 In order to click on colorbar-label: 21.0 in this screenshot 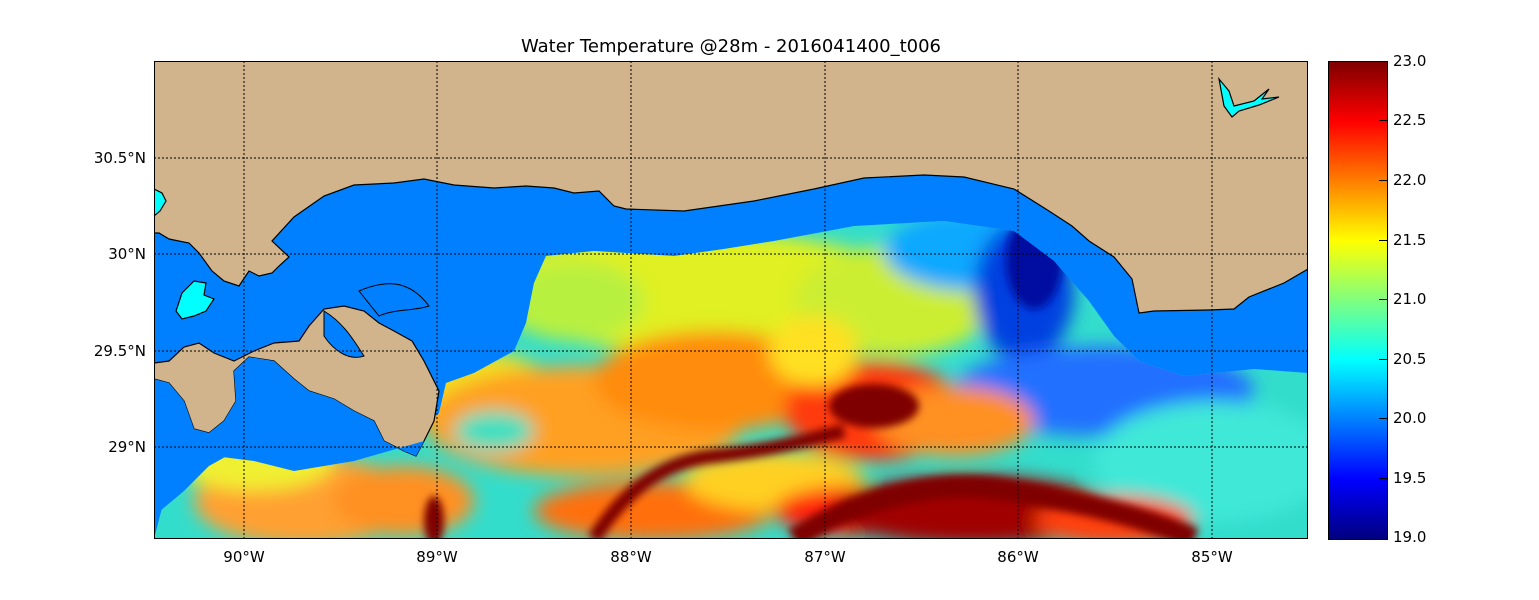, I will do `click(1410, 299)`.